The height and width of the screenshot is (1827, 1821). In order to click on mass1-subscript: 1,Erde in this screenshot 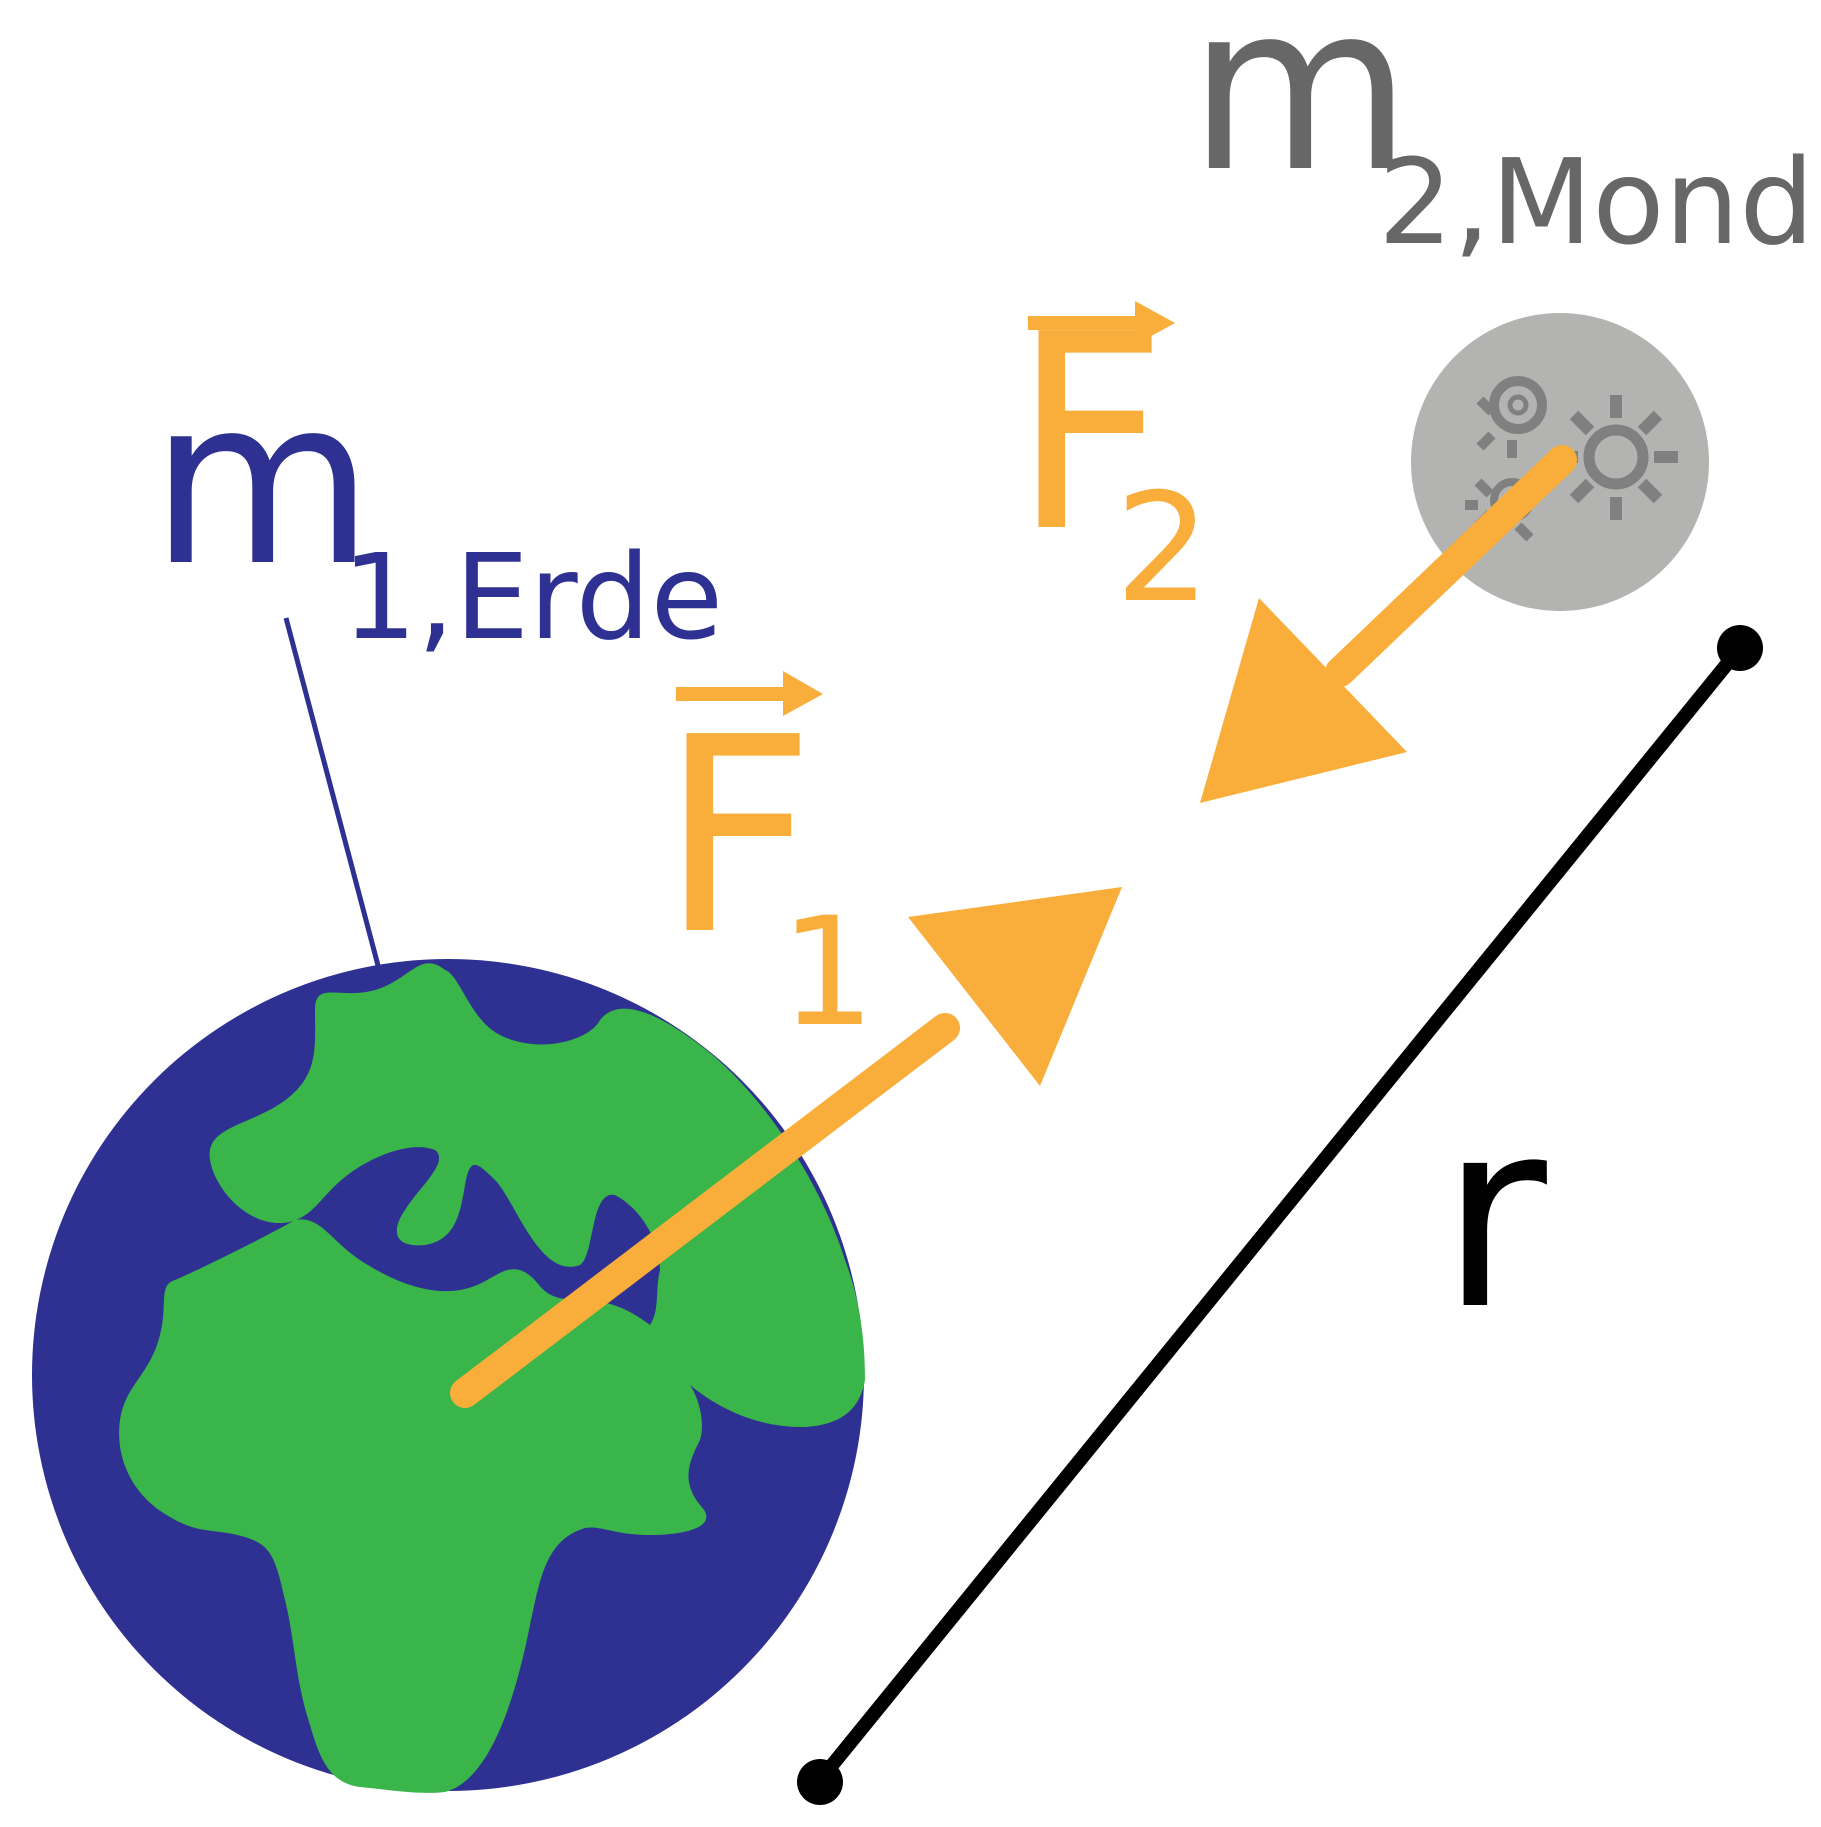, I will do `click(532, 597)`.